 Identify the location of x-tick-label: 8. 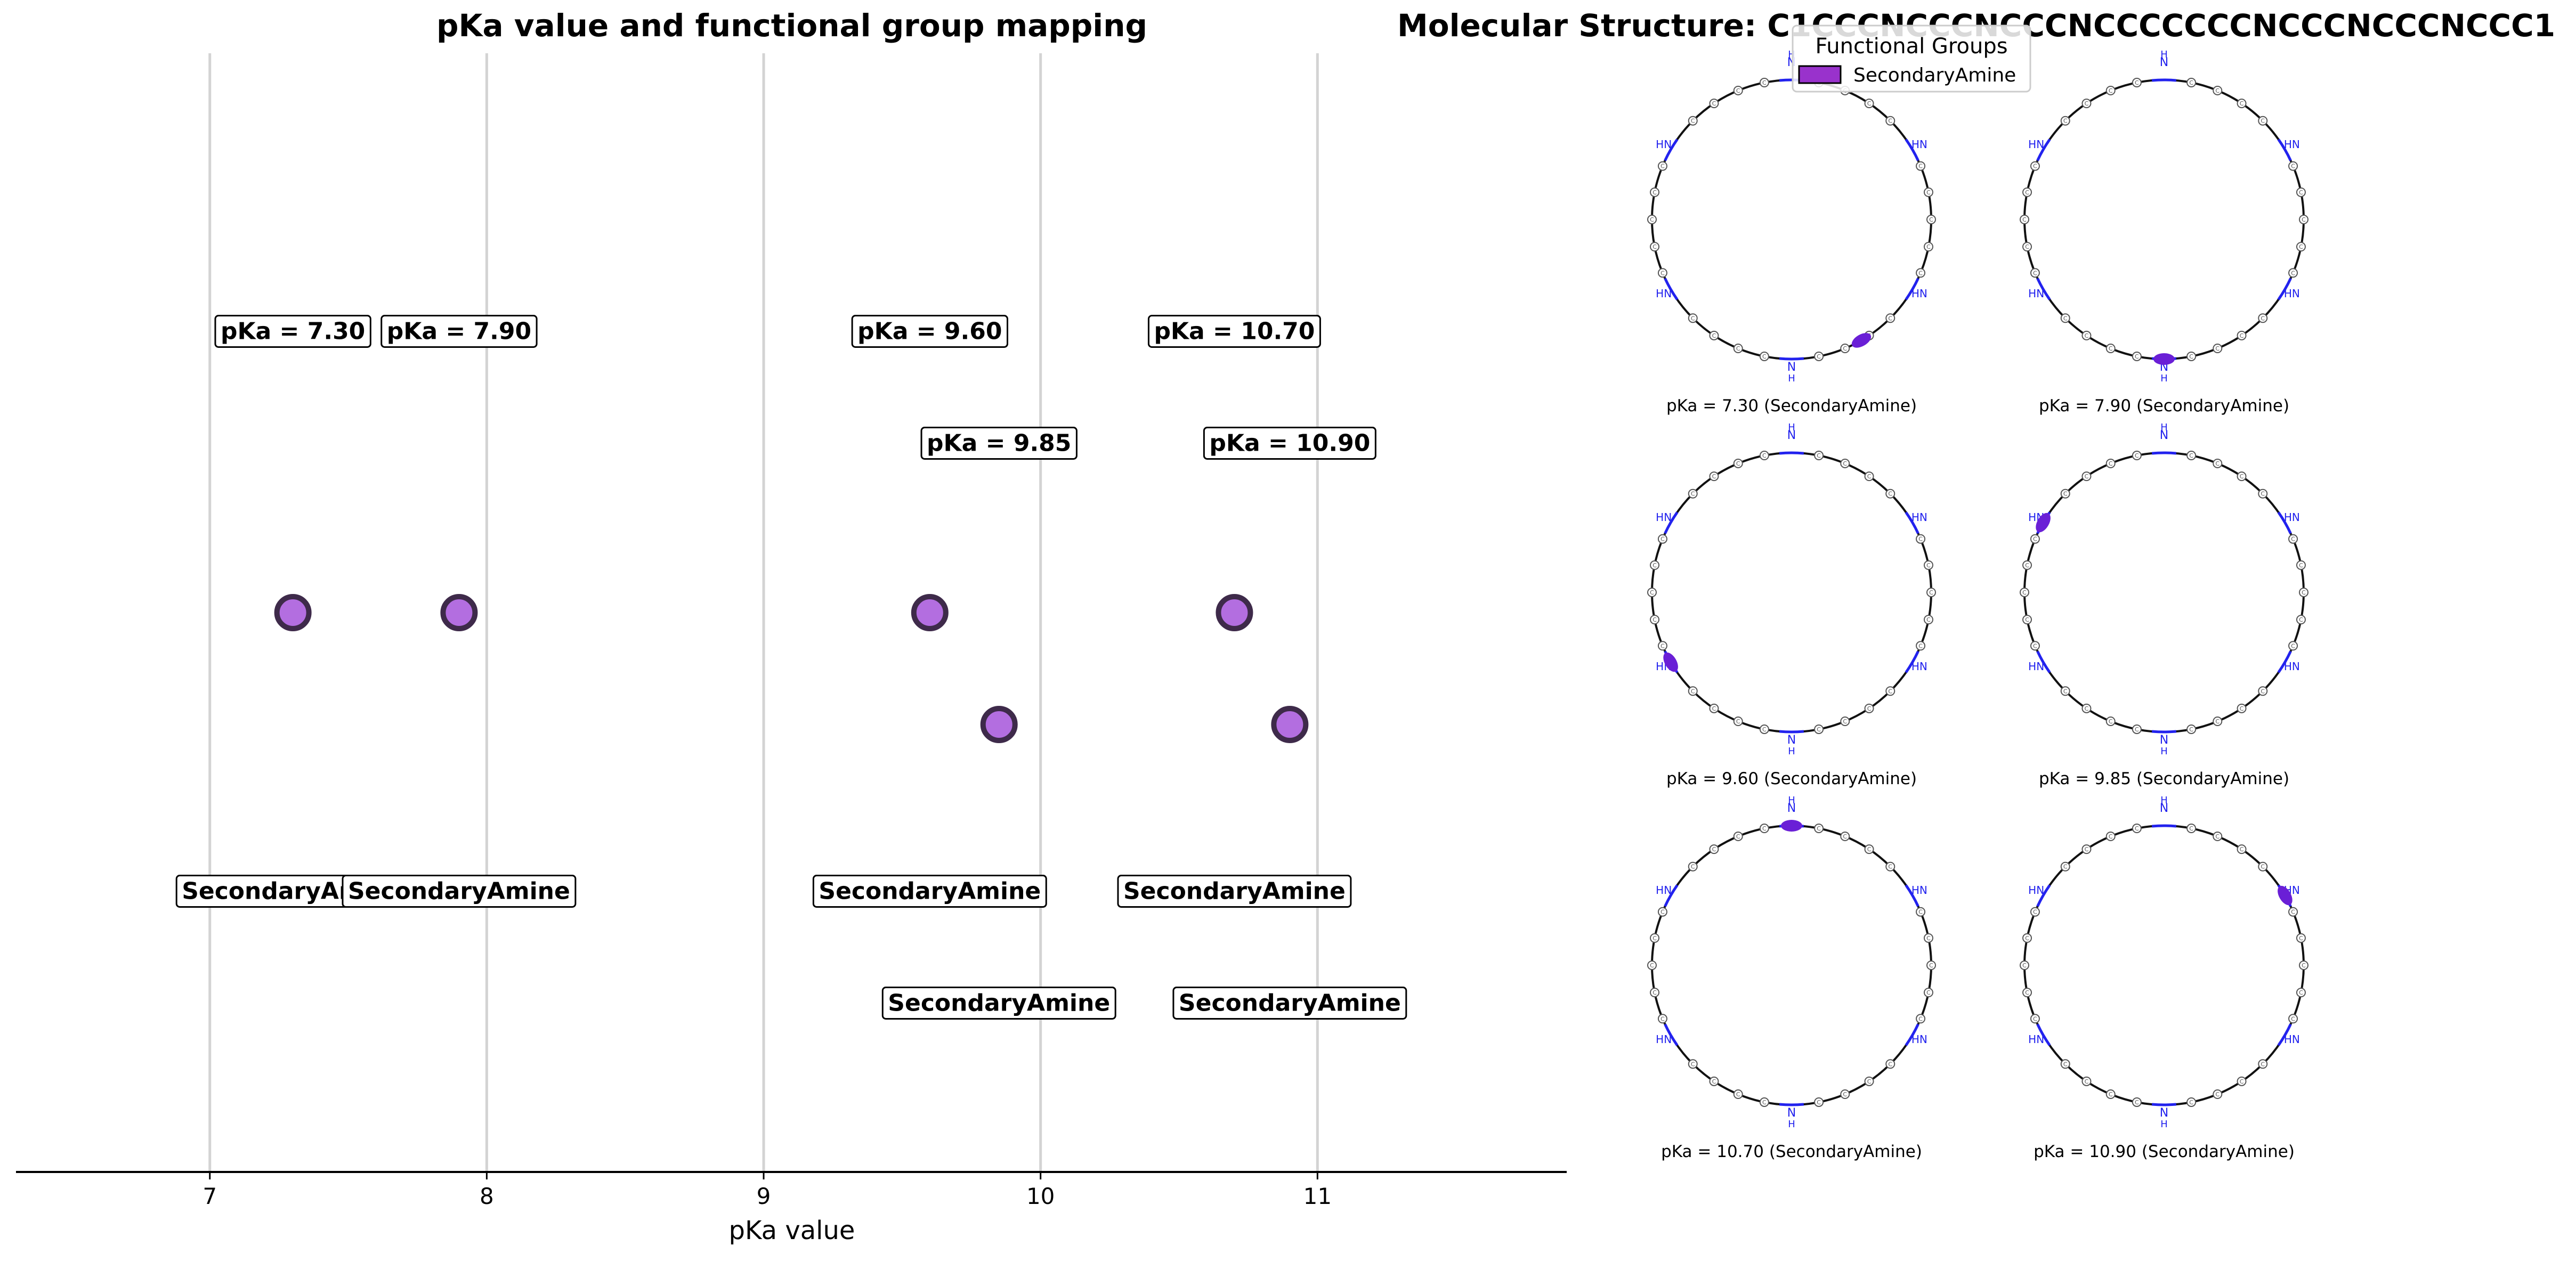
(487, 1196).